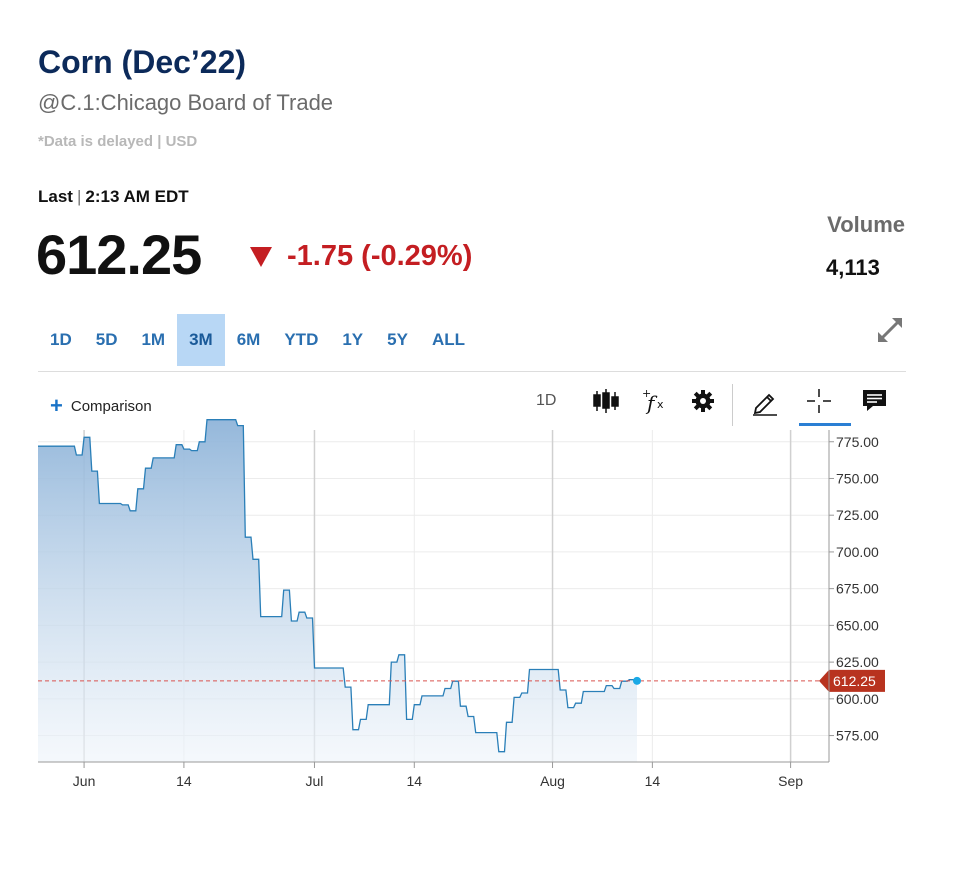  What do you see at coordinates (248, 339) in the screenshot?
I see `range-6m: 6M` at bounding box center [248, 339].